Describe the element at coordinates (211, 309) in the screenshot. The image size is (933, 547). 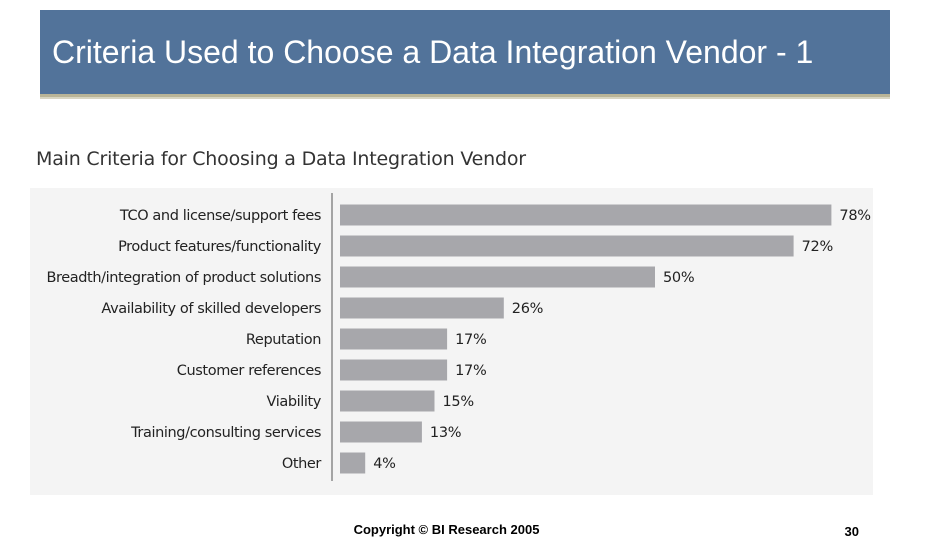
I see `category-label: Availability of skilled developers` at that location.